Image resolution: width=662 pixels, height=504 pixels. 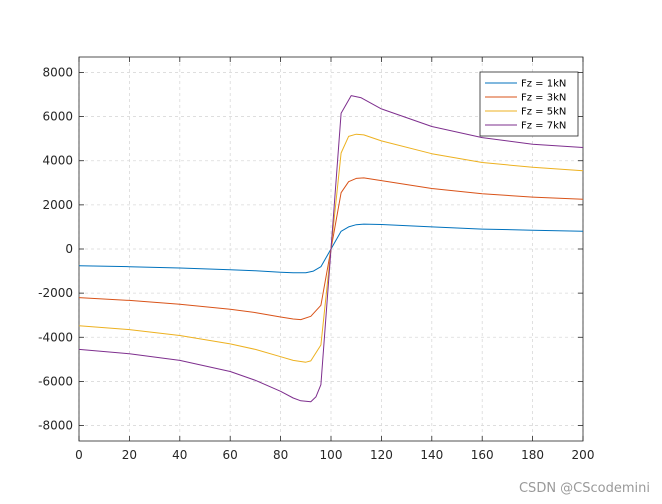 What do you see at coordinates (331, 455) in the screenshot?
I see `x-tick-label: 100` at bounding box center [331, 455].